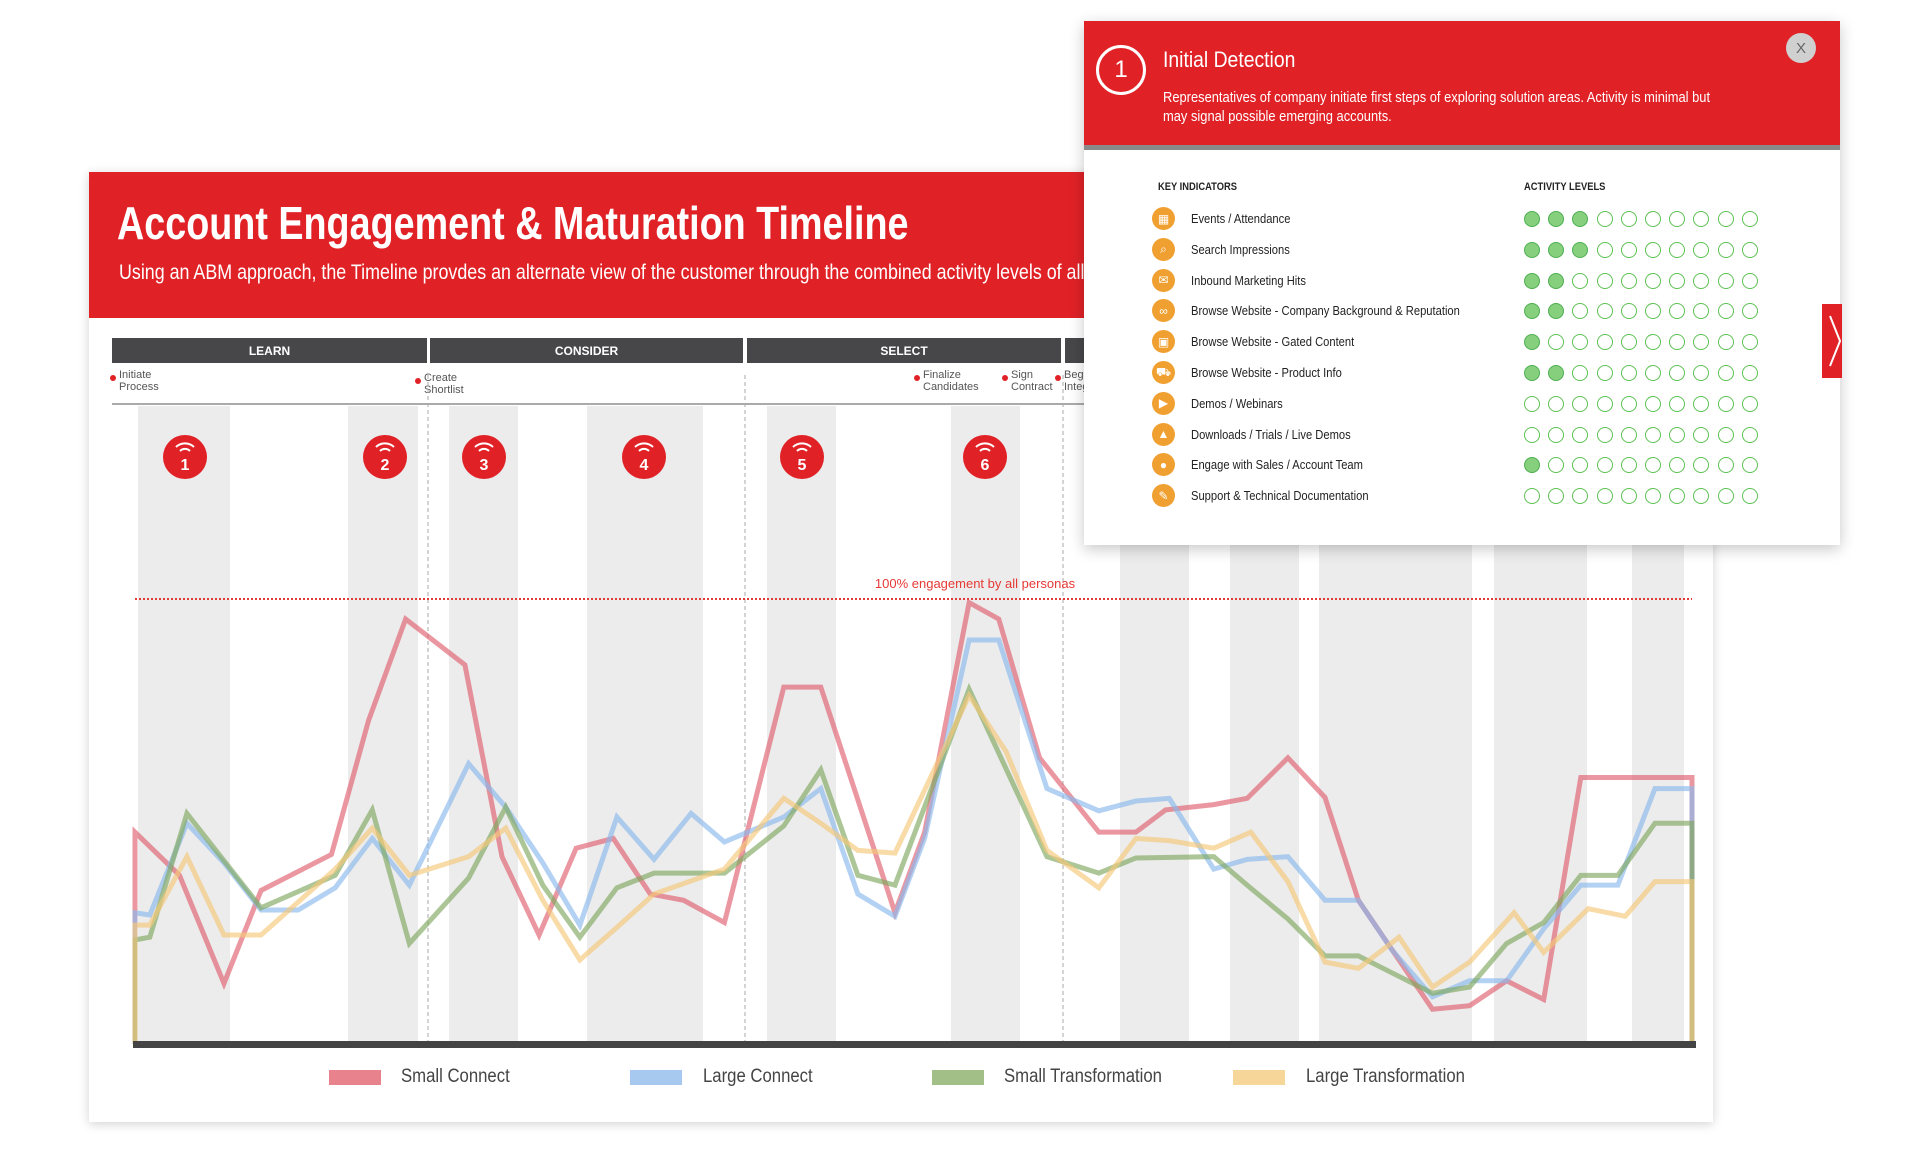  Describe the element at coordinates (914, 1044) in the screenshot. I see `chart-baseline` at that location.